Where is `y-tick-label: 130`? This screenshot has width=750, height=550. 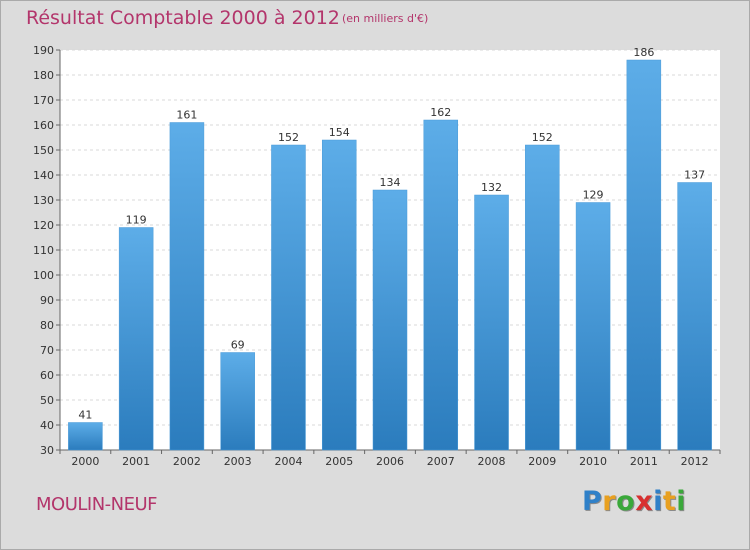
y-tick-label: 130 is located at coordinates (43, 200).